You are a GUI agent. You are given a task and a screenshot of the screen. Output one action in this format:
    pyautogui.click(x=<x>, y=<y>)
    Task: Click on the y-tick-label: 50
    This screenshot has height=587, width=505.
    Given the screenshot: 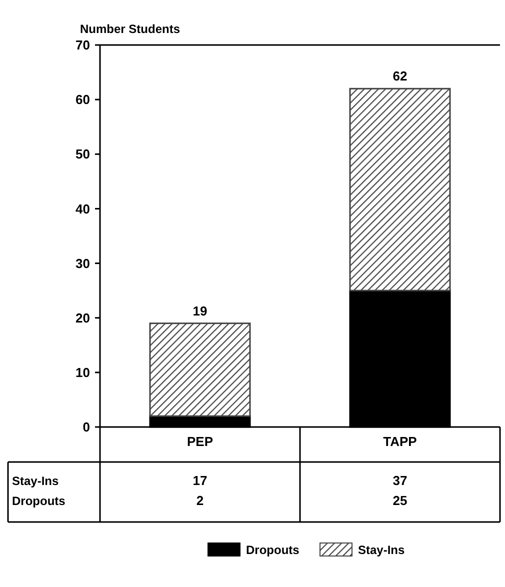 What is the action you would take?
    pyautogui.click(x=83, y=154)
    